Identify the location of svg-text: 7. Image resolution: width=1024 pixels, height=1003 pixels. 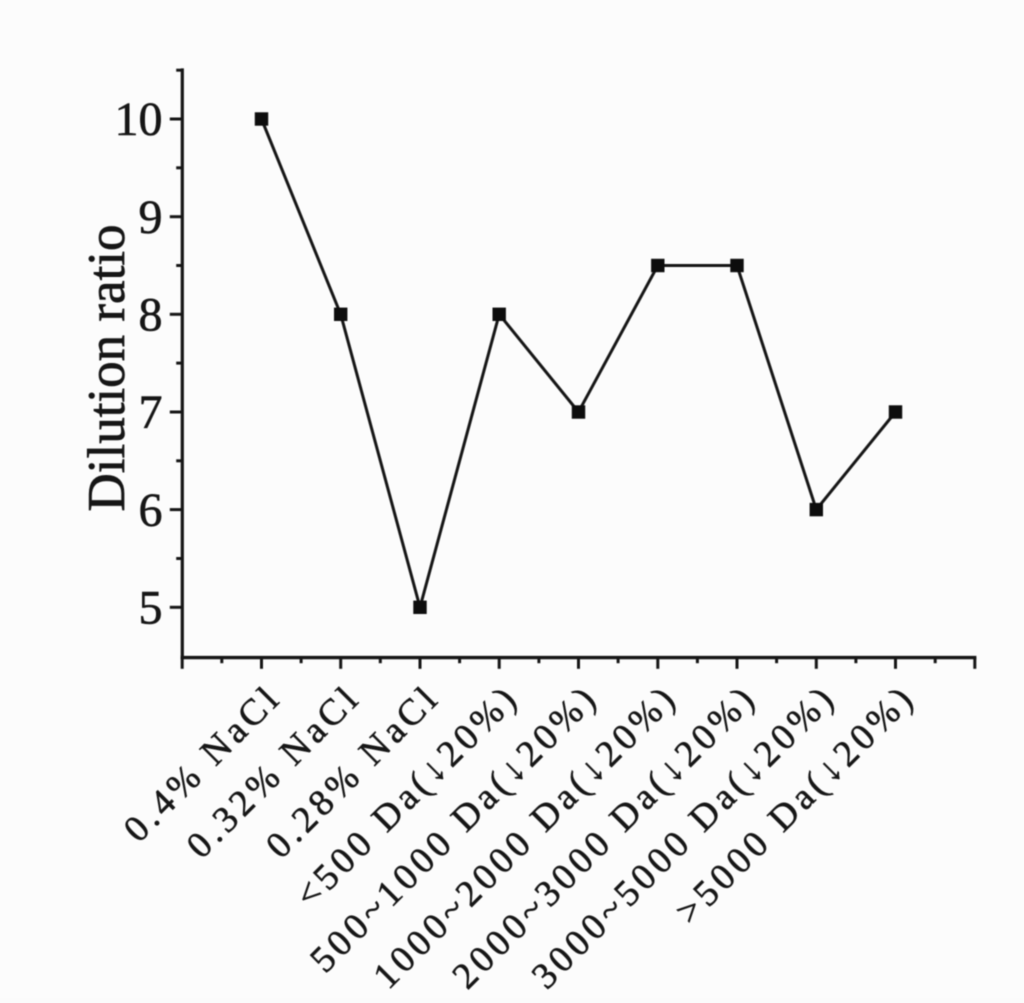
(151, 412).